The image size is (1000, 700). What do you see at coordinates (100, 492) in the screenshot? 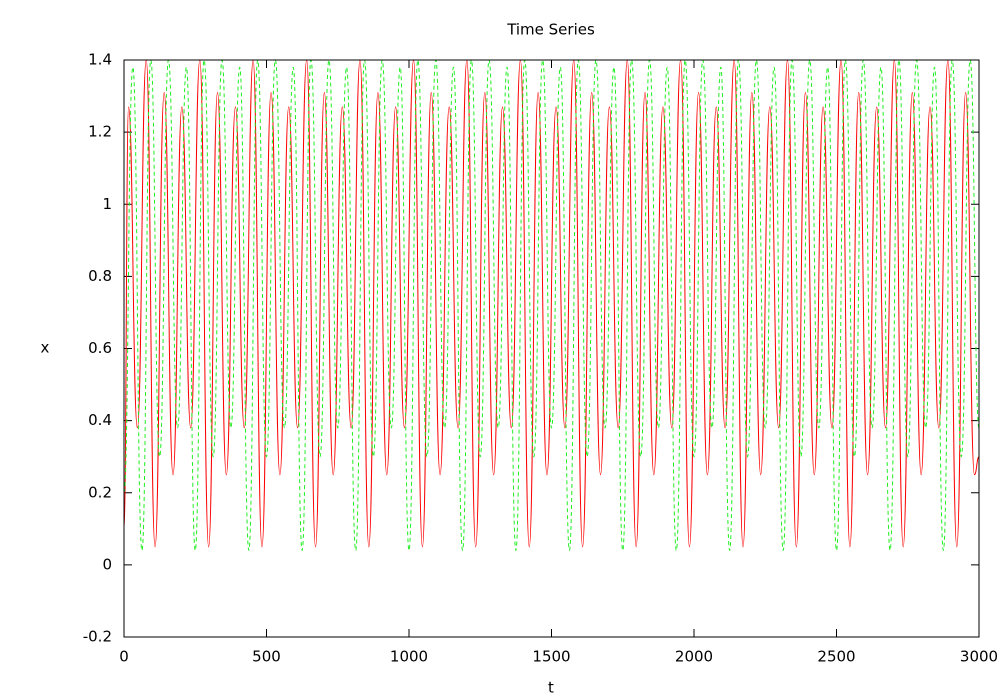
I see `y-tick-label: 0.2` at bounding box center [100, 492].